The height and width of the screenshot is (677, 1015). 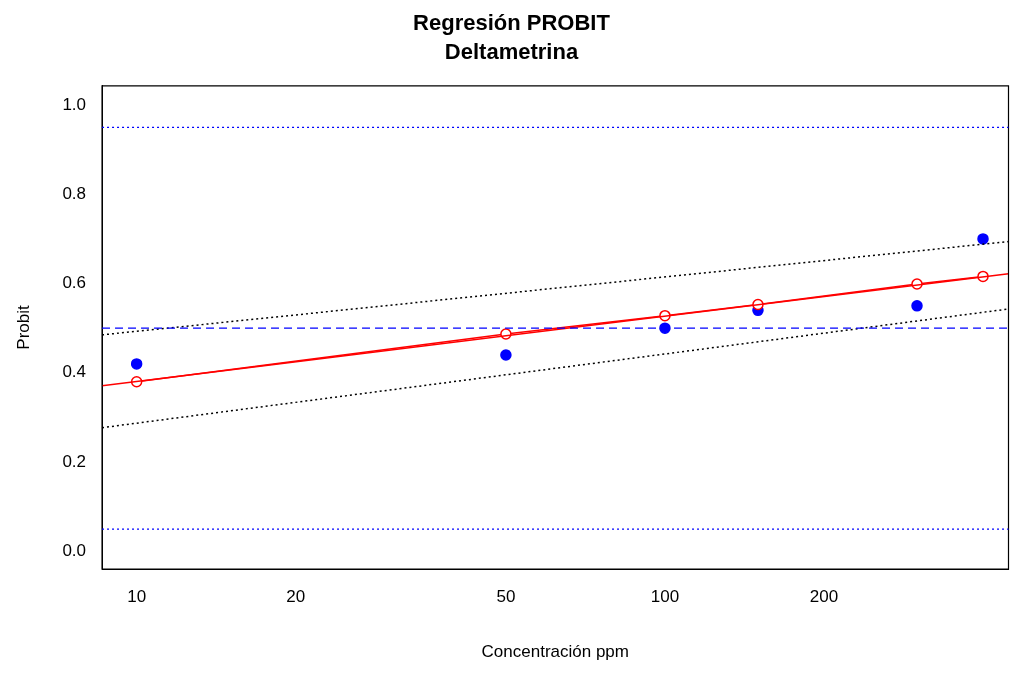 What do you see at coordinates (74, 551) in the screenshot?
I see `y-tick-label: 0.0` at bounding box center [74, 551].